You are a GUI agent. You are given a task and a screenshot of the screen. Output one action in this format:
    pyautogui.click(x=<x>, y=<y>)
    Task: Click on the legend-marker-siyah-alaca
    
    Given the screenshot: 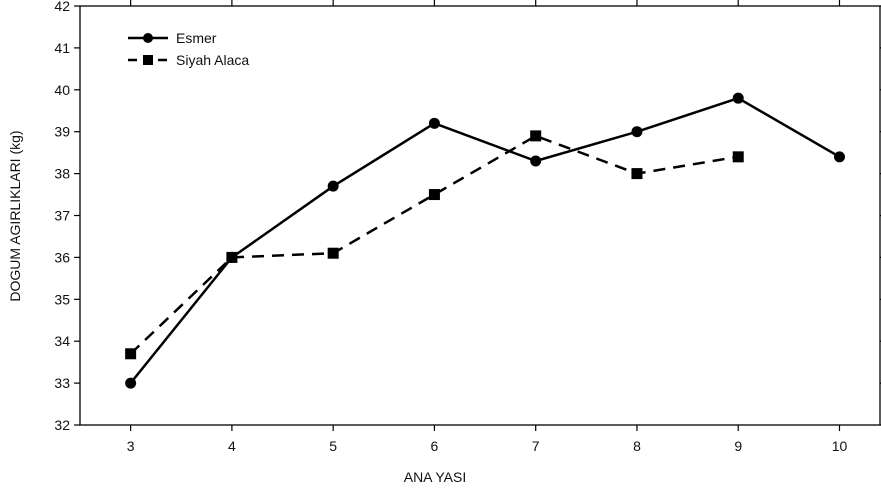 What is the action you would take?
    pyautogui.click(x=148, y=60)
    